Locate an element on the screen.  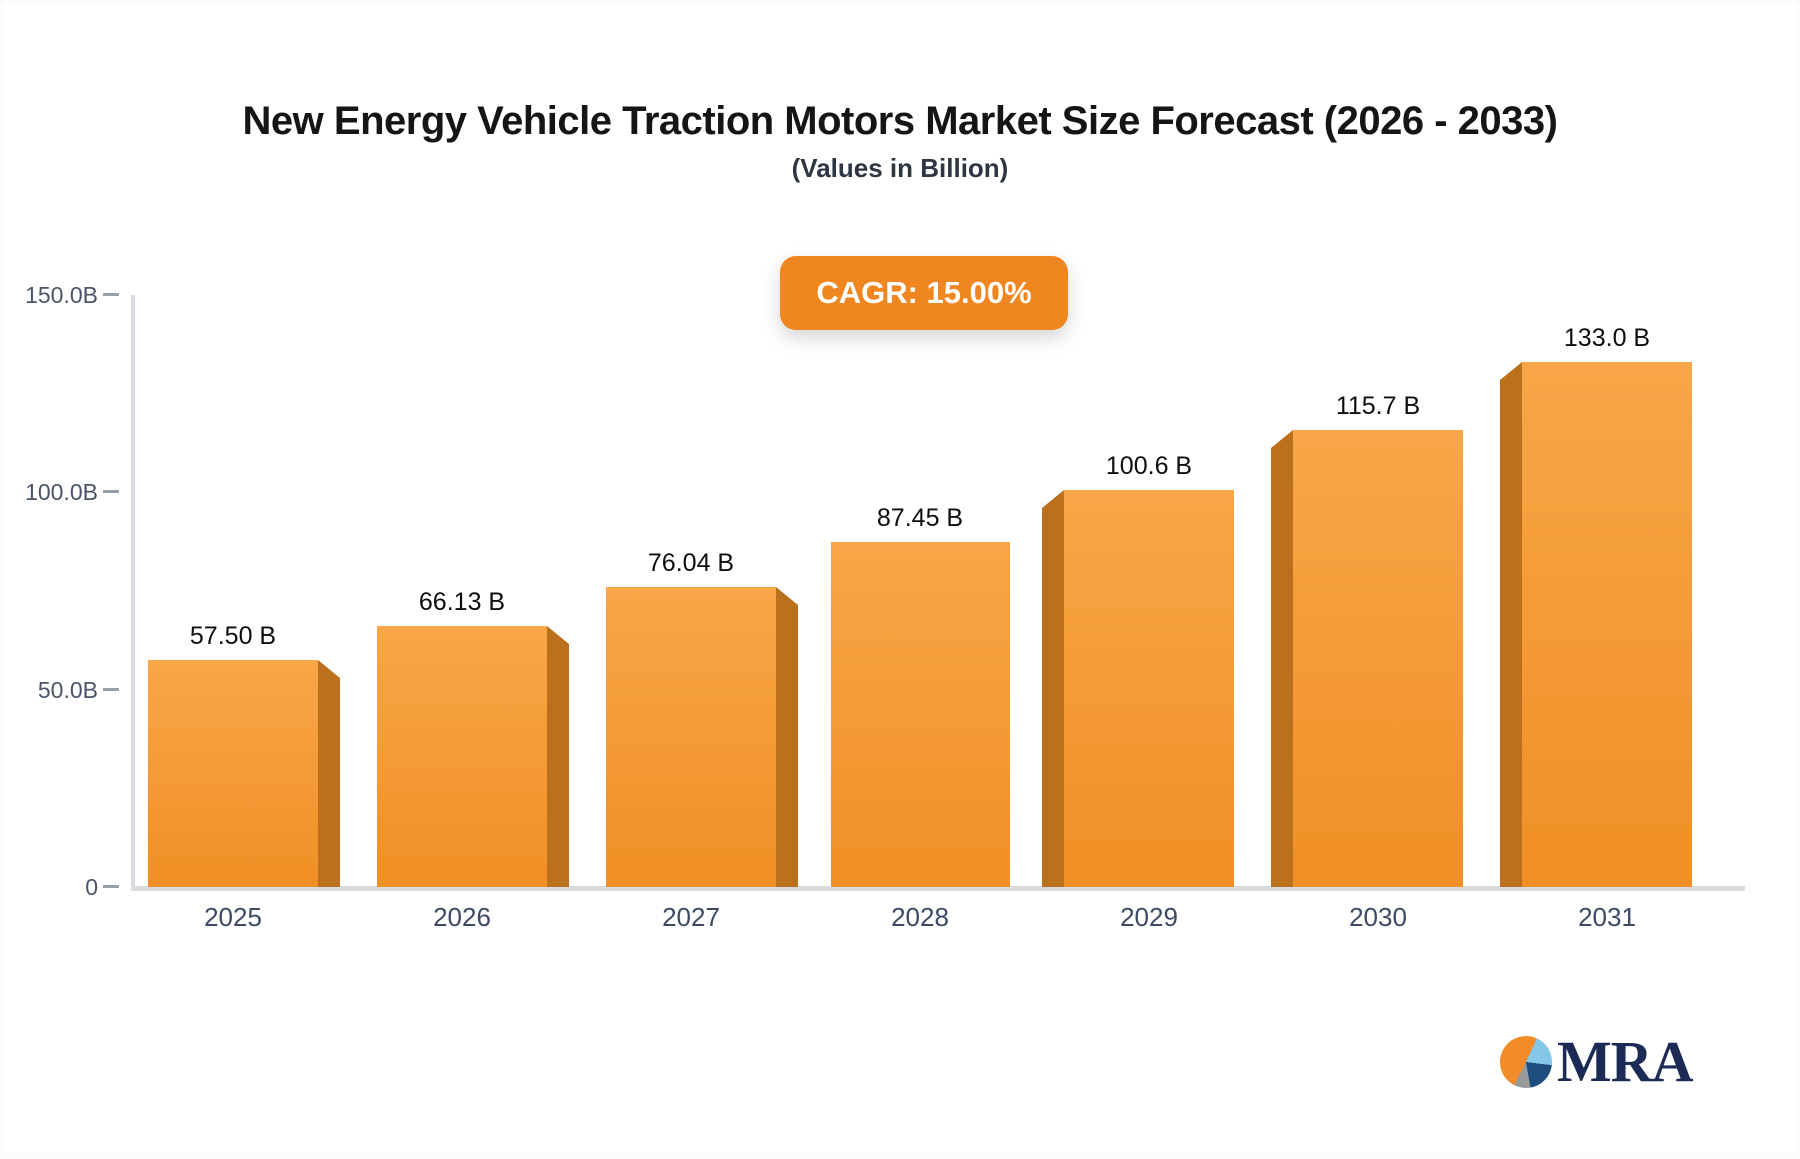
y-axis-tick-label: 0 is located at coordinates (50, 887).